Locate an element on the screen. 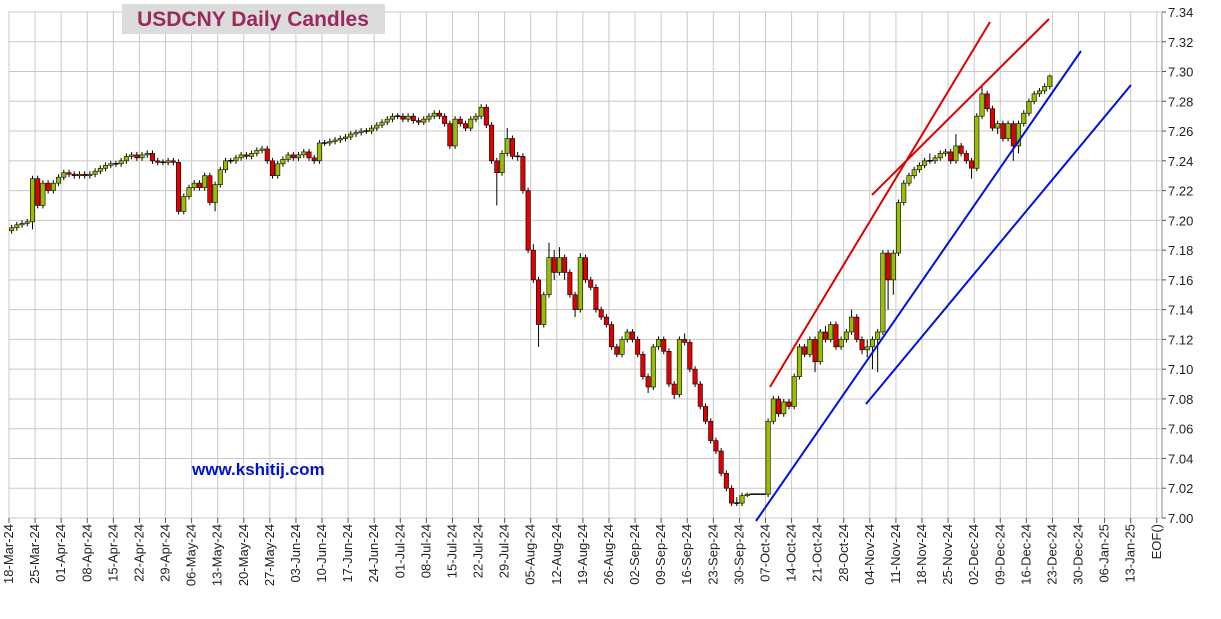 The height and width of the screenshot is (619, 1221). x-tick-label: 02-Dec-24 is located at coordinates (973, 554).